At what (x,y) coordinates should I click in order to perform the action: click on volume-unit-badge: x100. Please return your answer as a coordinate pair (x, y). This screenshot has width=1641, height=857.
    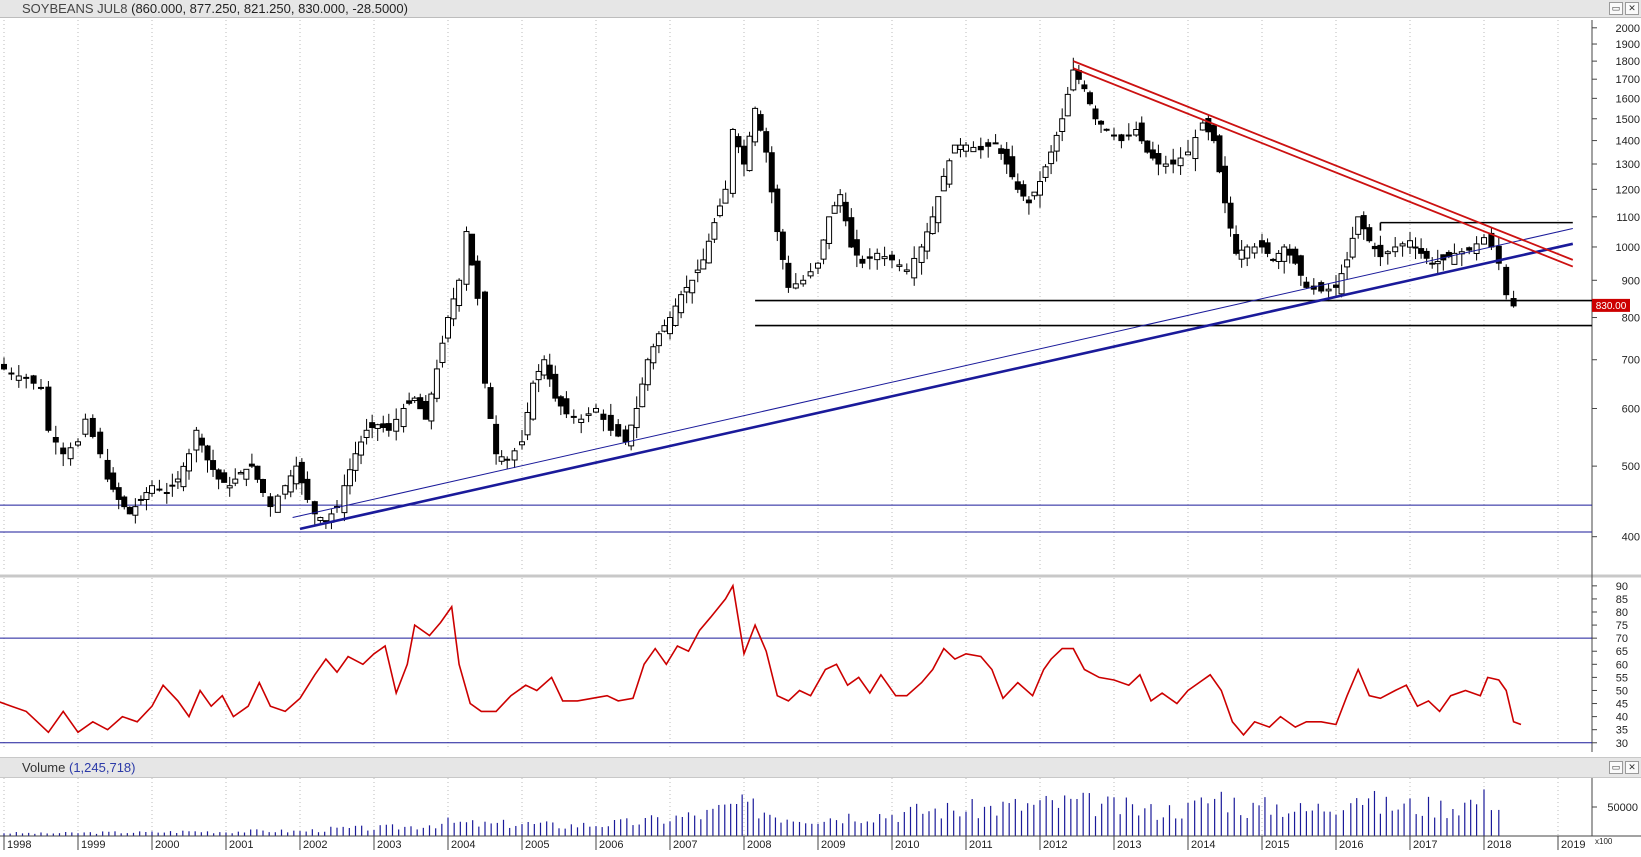
    Looking at the image, I should click on (1604, 841).